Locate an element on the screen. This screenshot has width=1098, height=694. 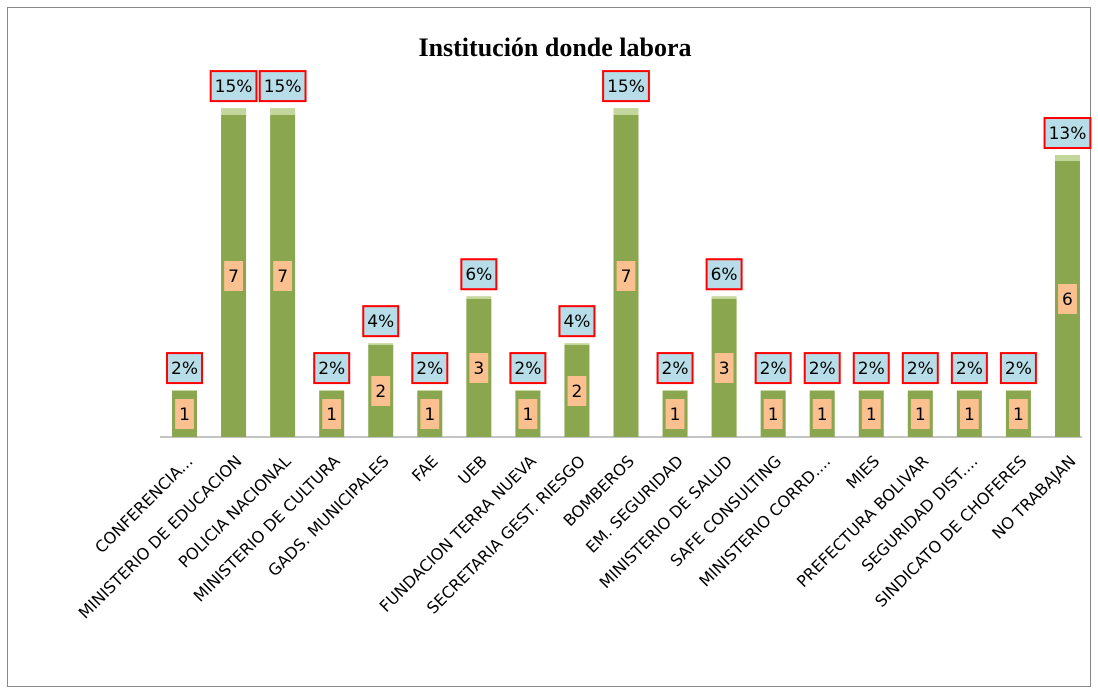
percent-label: 13% is located at coordinates (1068, 134).